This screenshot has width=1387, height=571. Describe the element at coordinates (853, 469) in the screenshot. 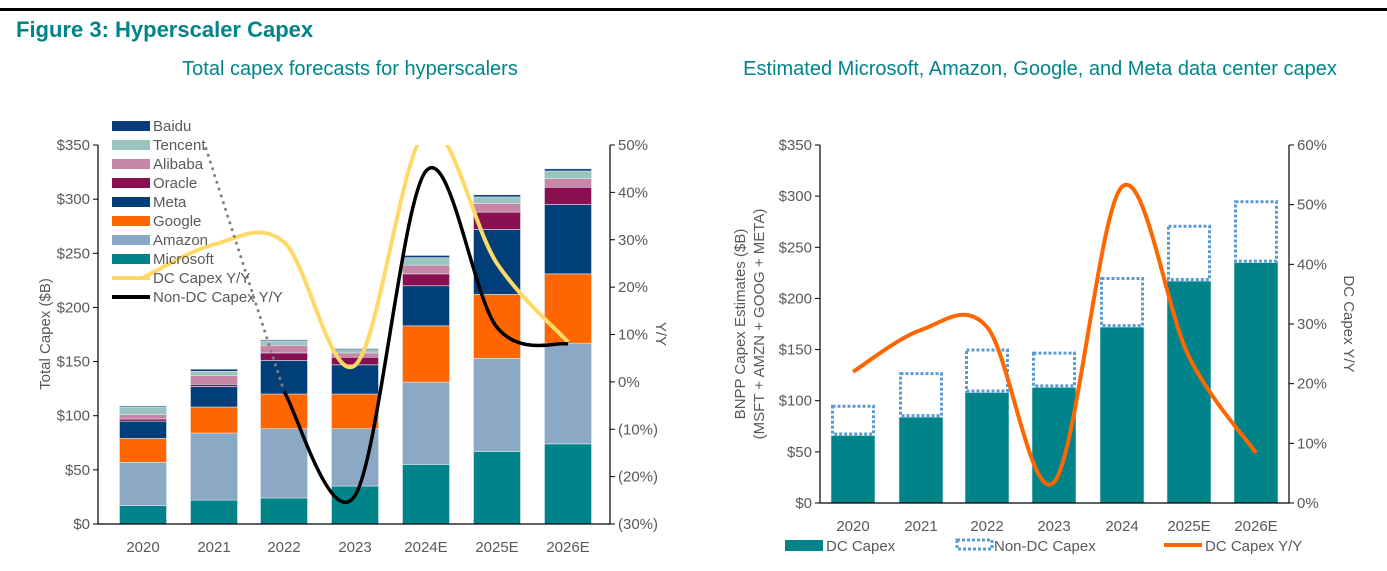

I see `bar-dc-capex-2020` at that location.